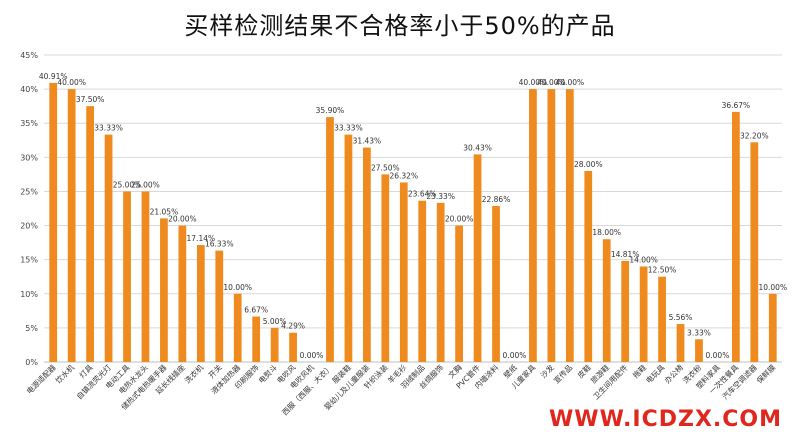 The width and height of the screenshot is (800, 438). I want to click on bar-value-label: 23.64%, so click(422, 194).